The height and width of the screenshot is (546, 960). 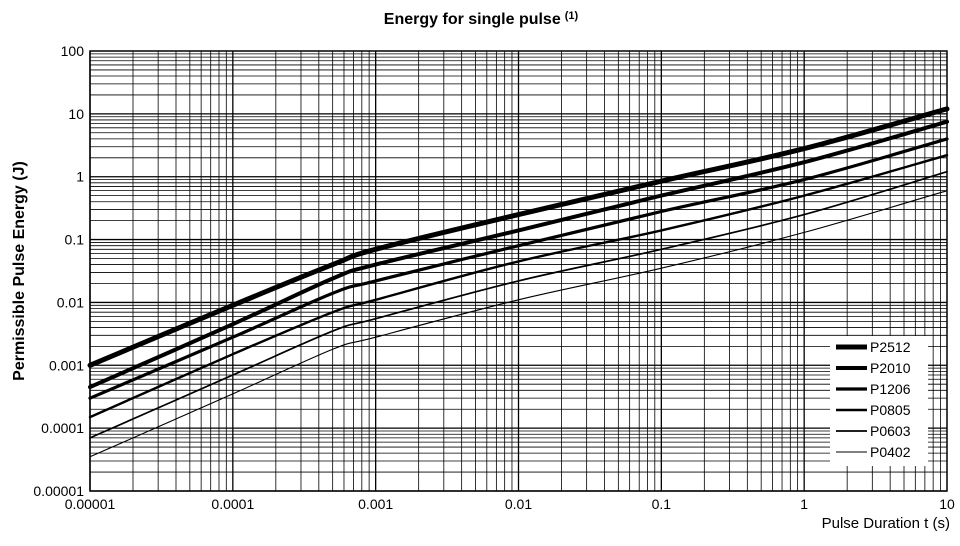 What do you see at coordinates (62, 428) in the screenshot?
I see `y-tick-label: 0.0001` at bounding box center [62, 428].